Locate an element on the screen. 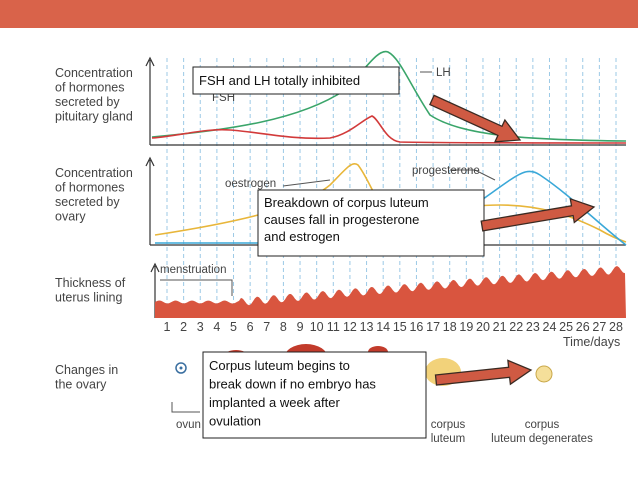 The width and height of the screenshot is (638, 479). row-label: the ovary is located at coordinates (81, 385).